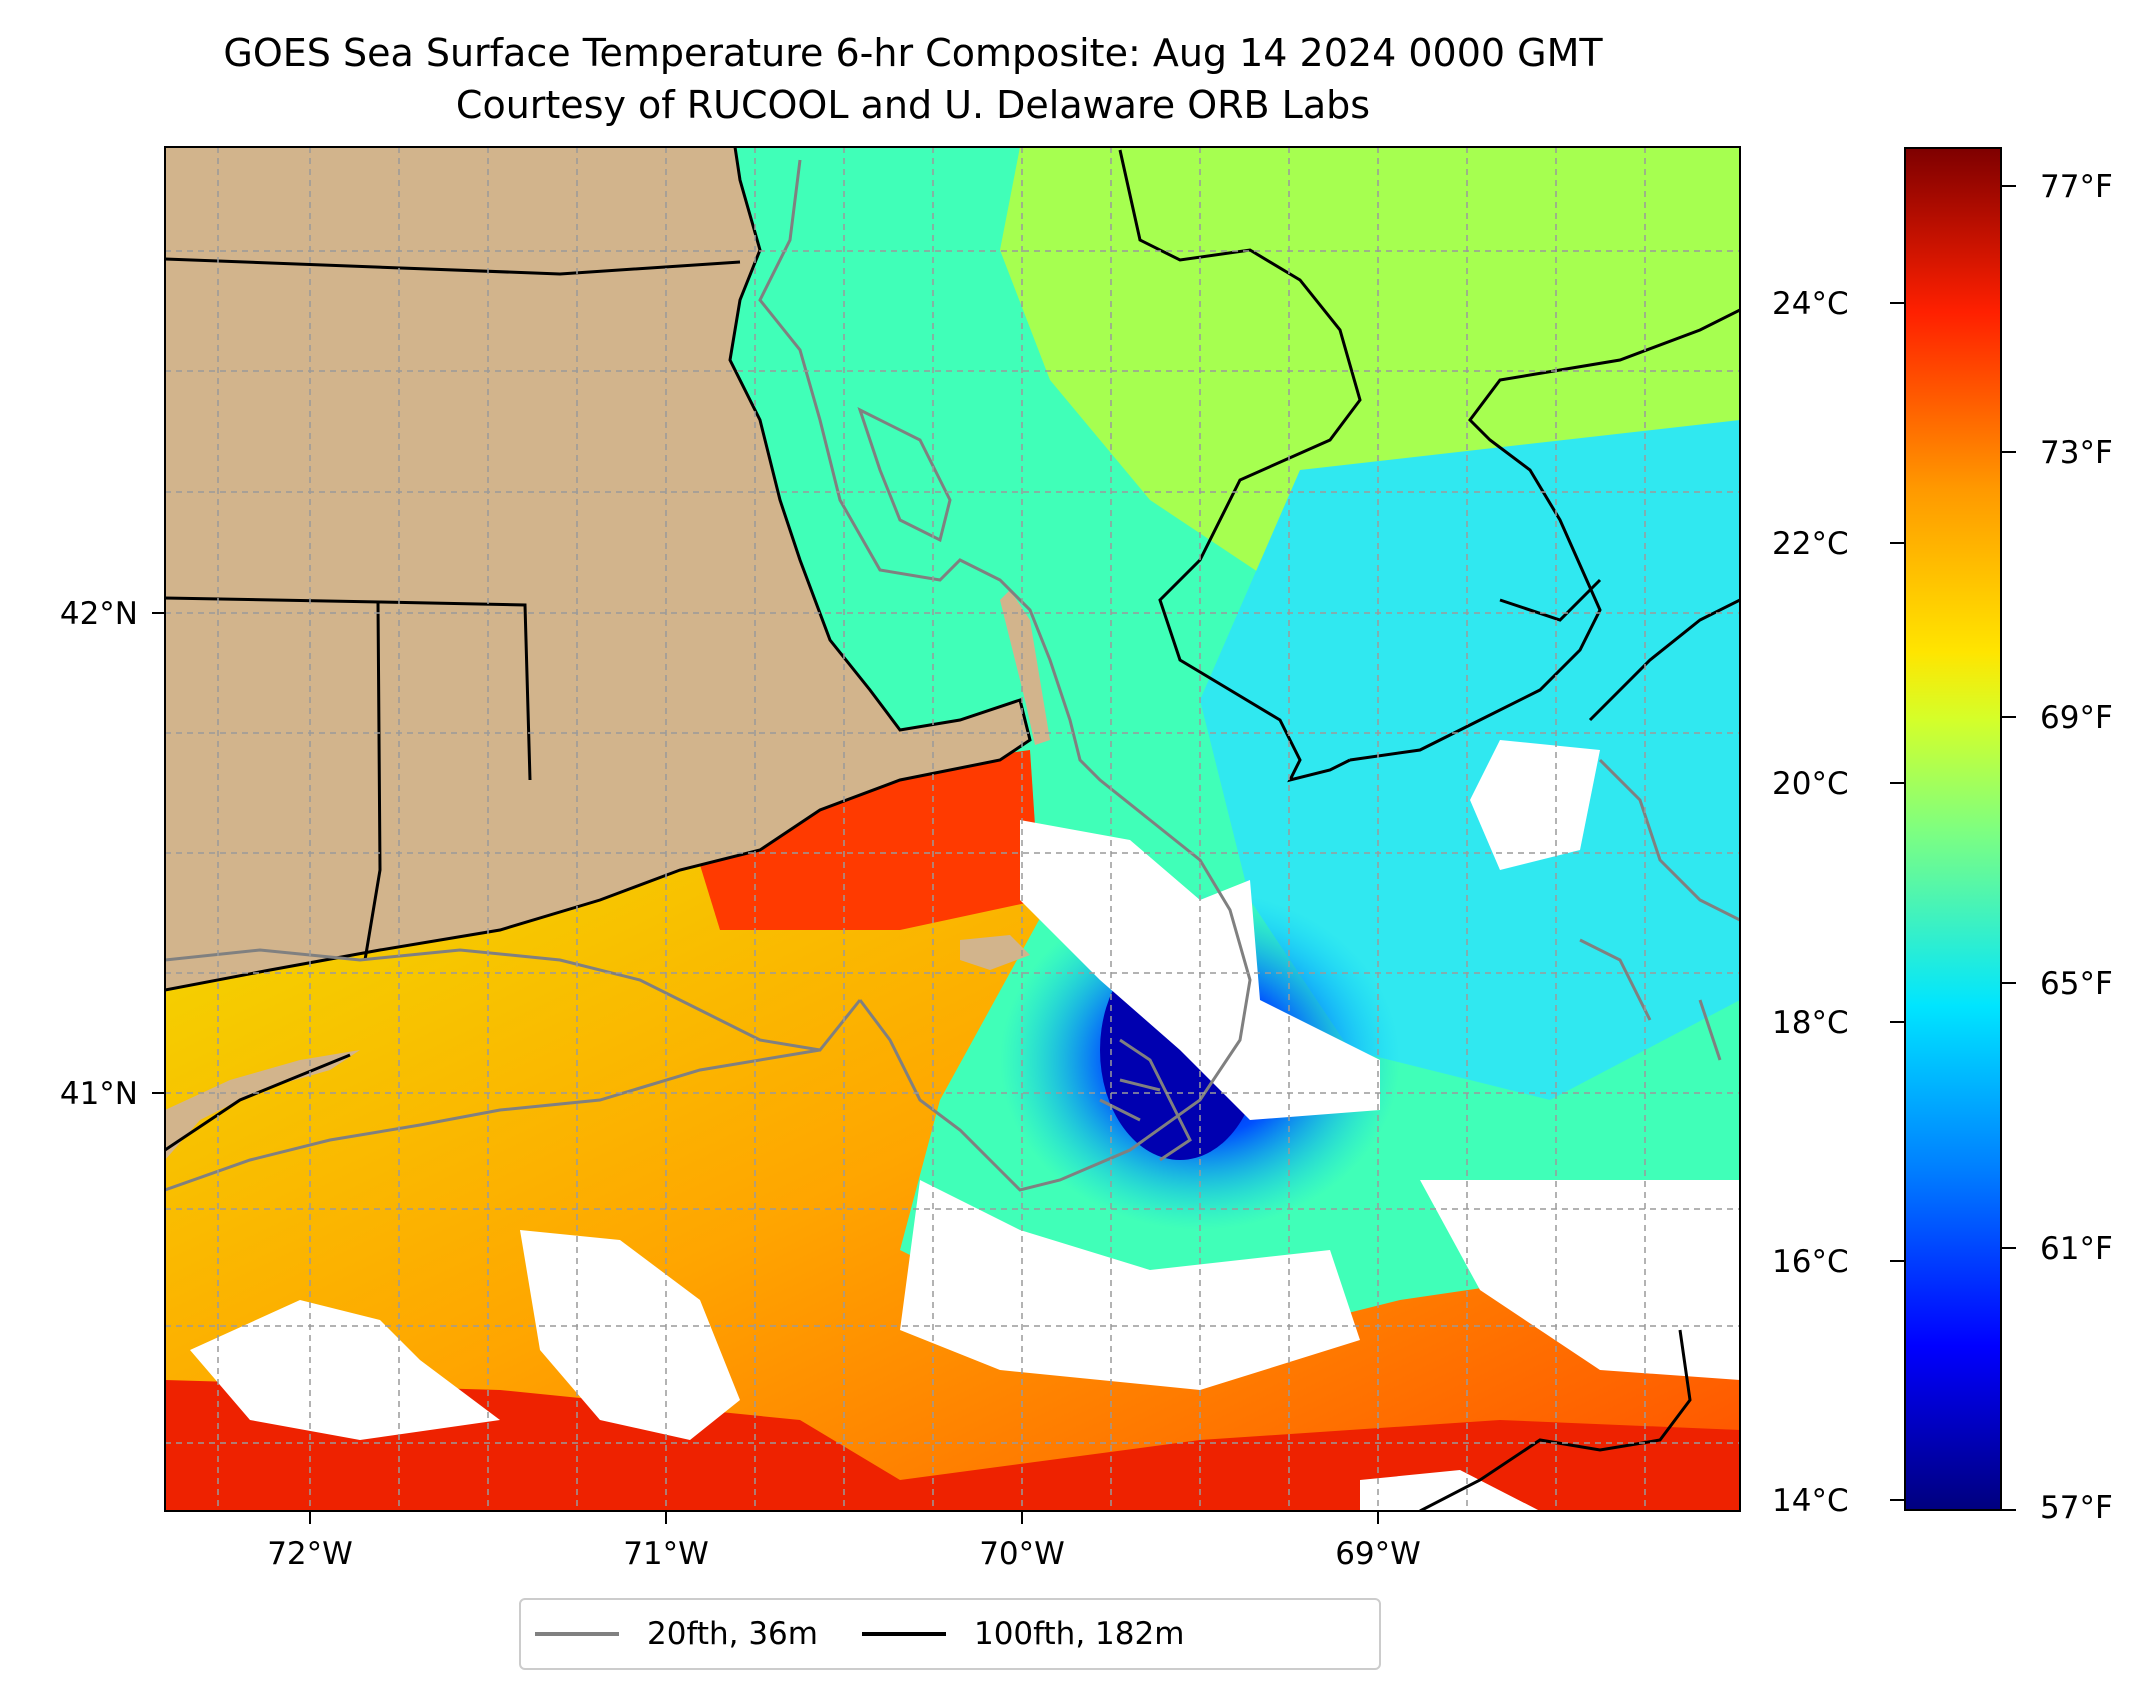  What do you see at coordinates (1953, 829) in the screenshot?
I see `temperature-colorbar` at bounding box center [1953, 829].